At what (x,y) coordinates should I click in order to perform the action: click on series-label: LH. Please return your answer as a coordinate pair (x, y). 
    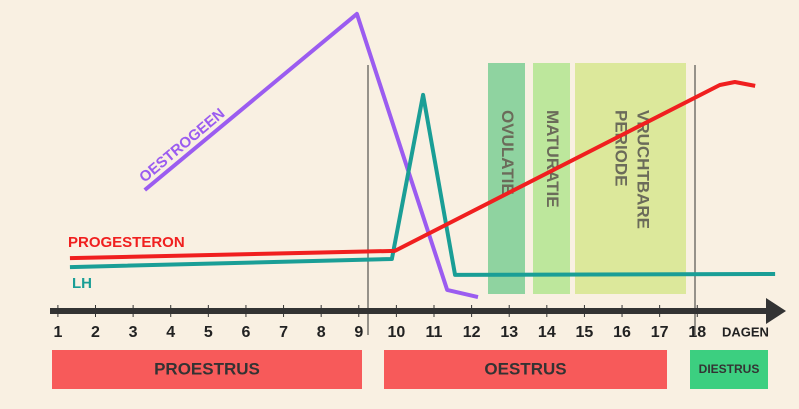
    Looking at the image, I should click on (82, 283).